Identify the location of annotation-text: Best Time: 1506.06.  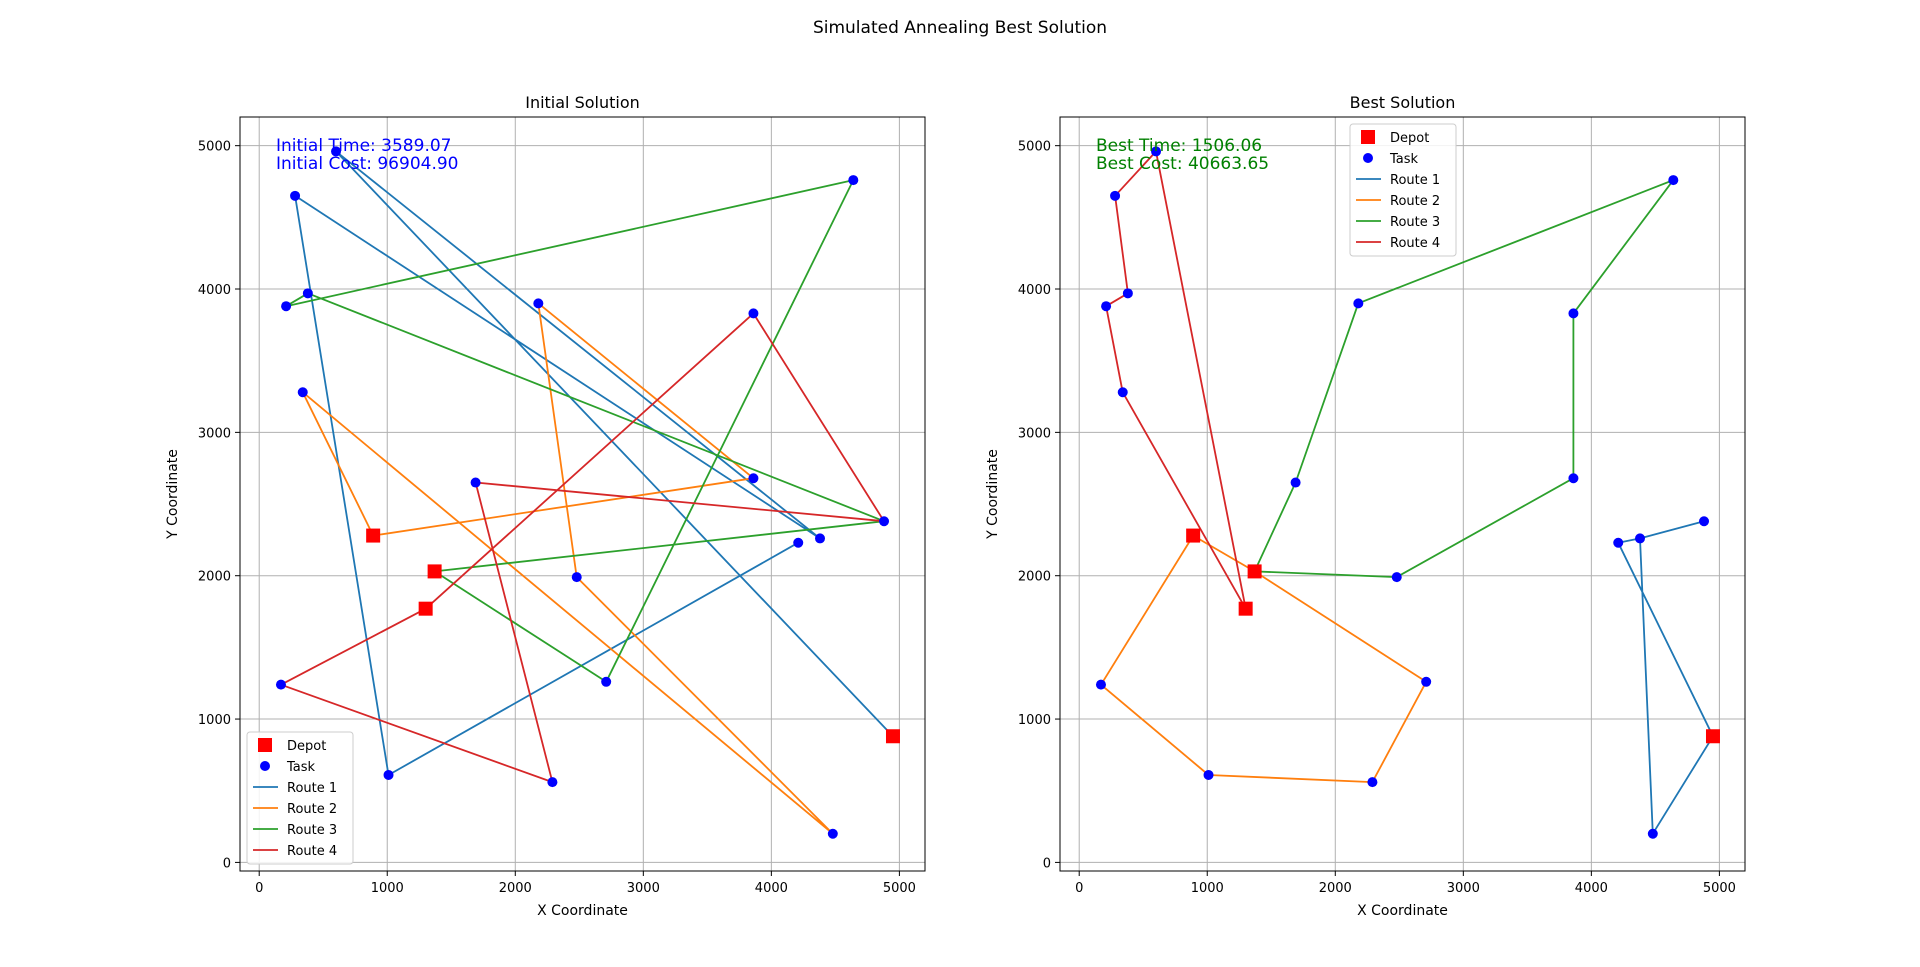
(1179, 146).